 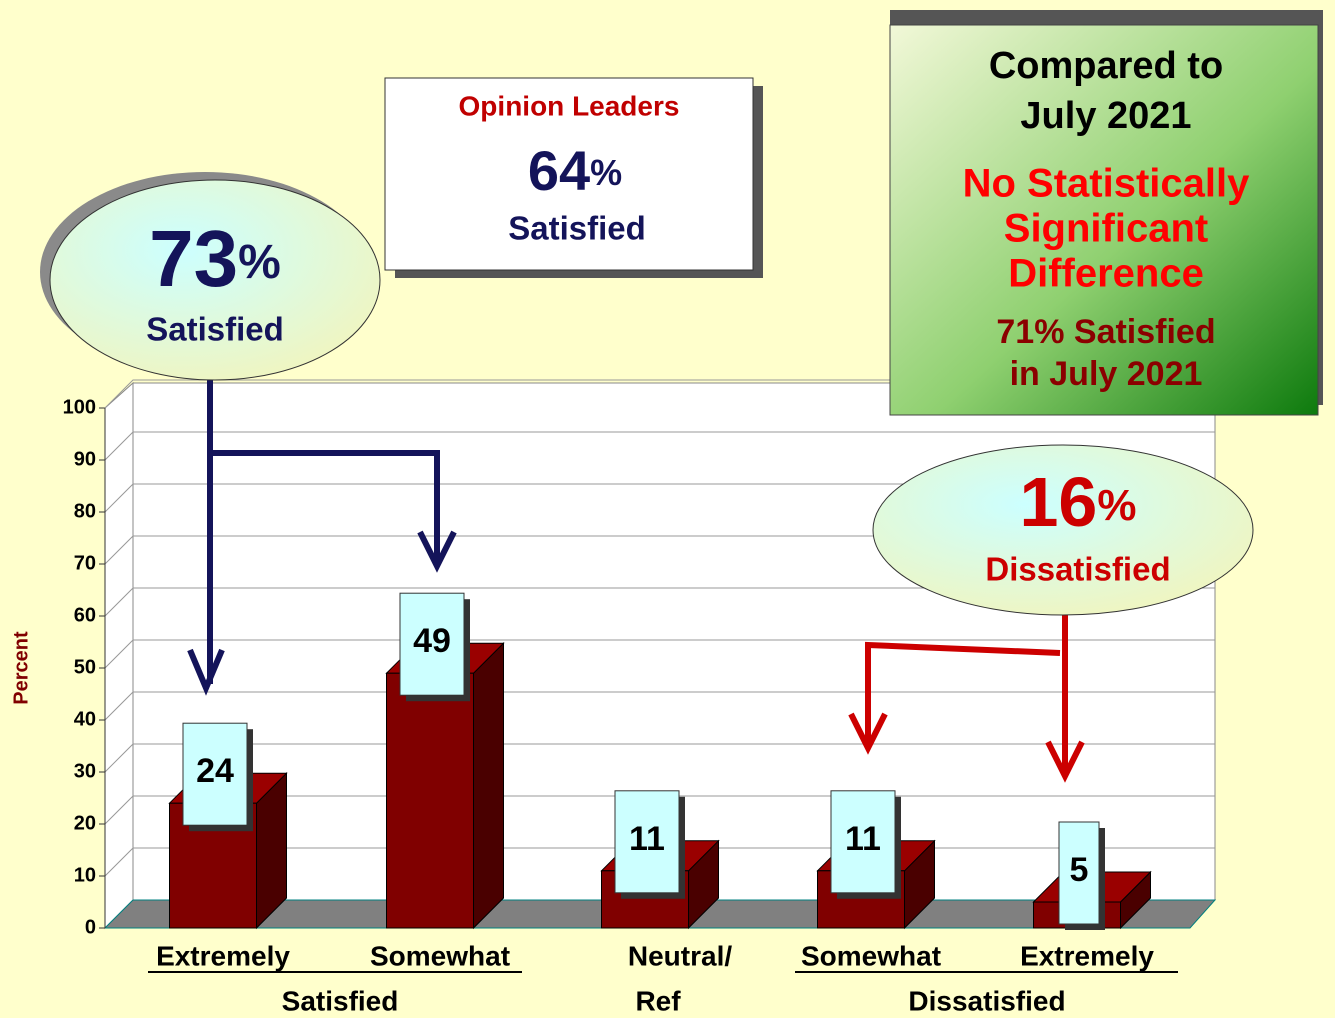 I want to click on dissatisfied-arrows, so click(x=966, y=699).